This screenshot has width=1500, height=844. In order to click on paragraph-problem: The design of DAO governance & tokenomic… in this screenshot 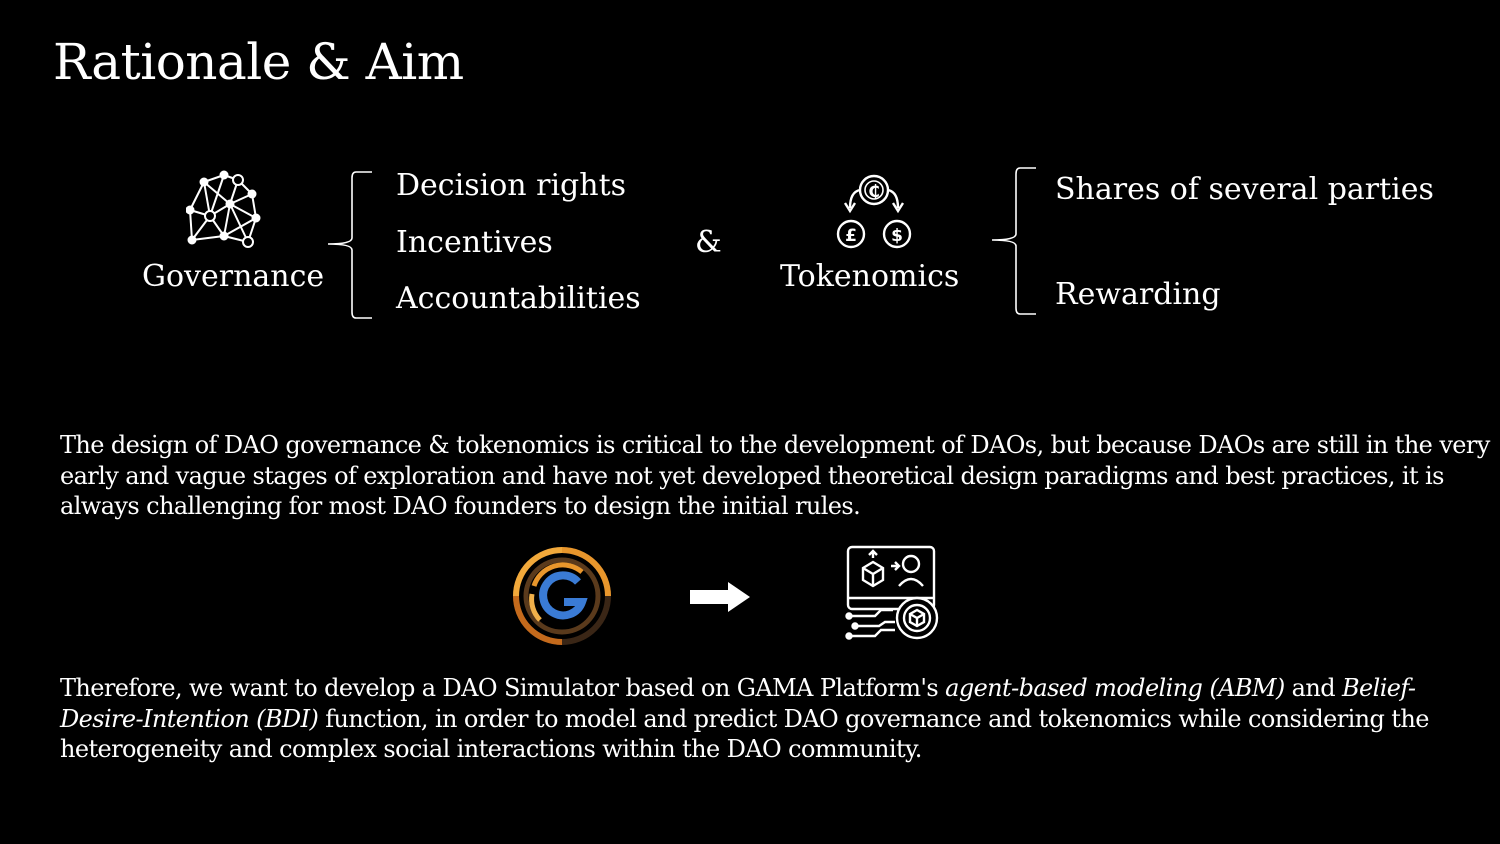, I will do `click(775, 475)`.